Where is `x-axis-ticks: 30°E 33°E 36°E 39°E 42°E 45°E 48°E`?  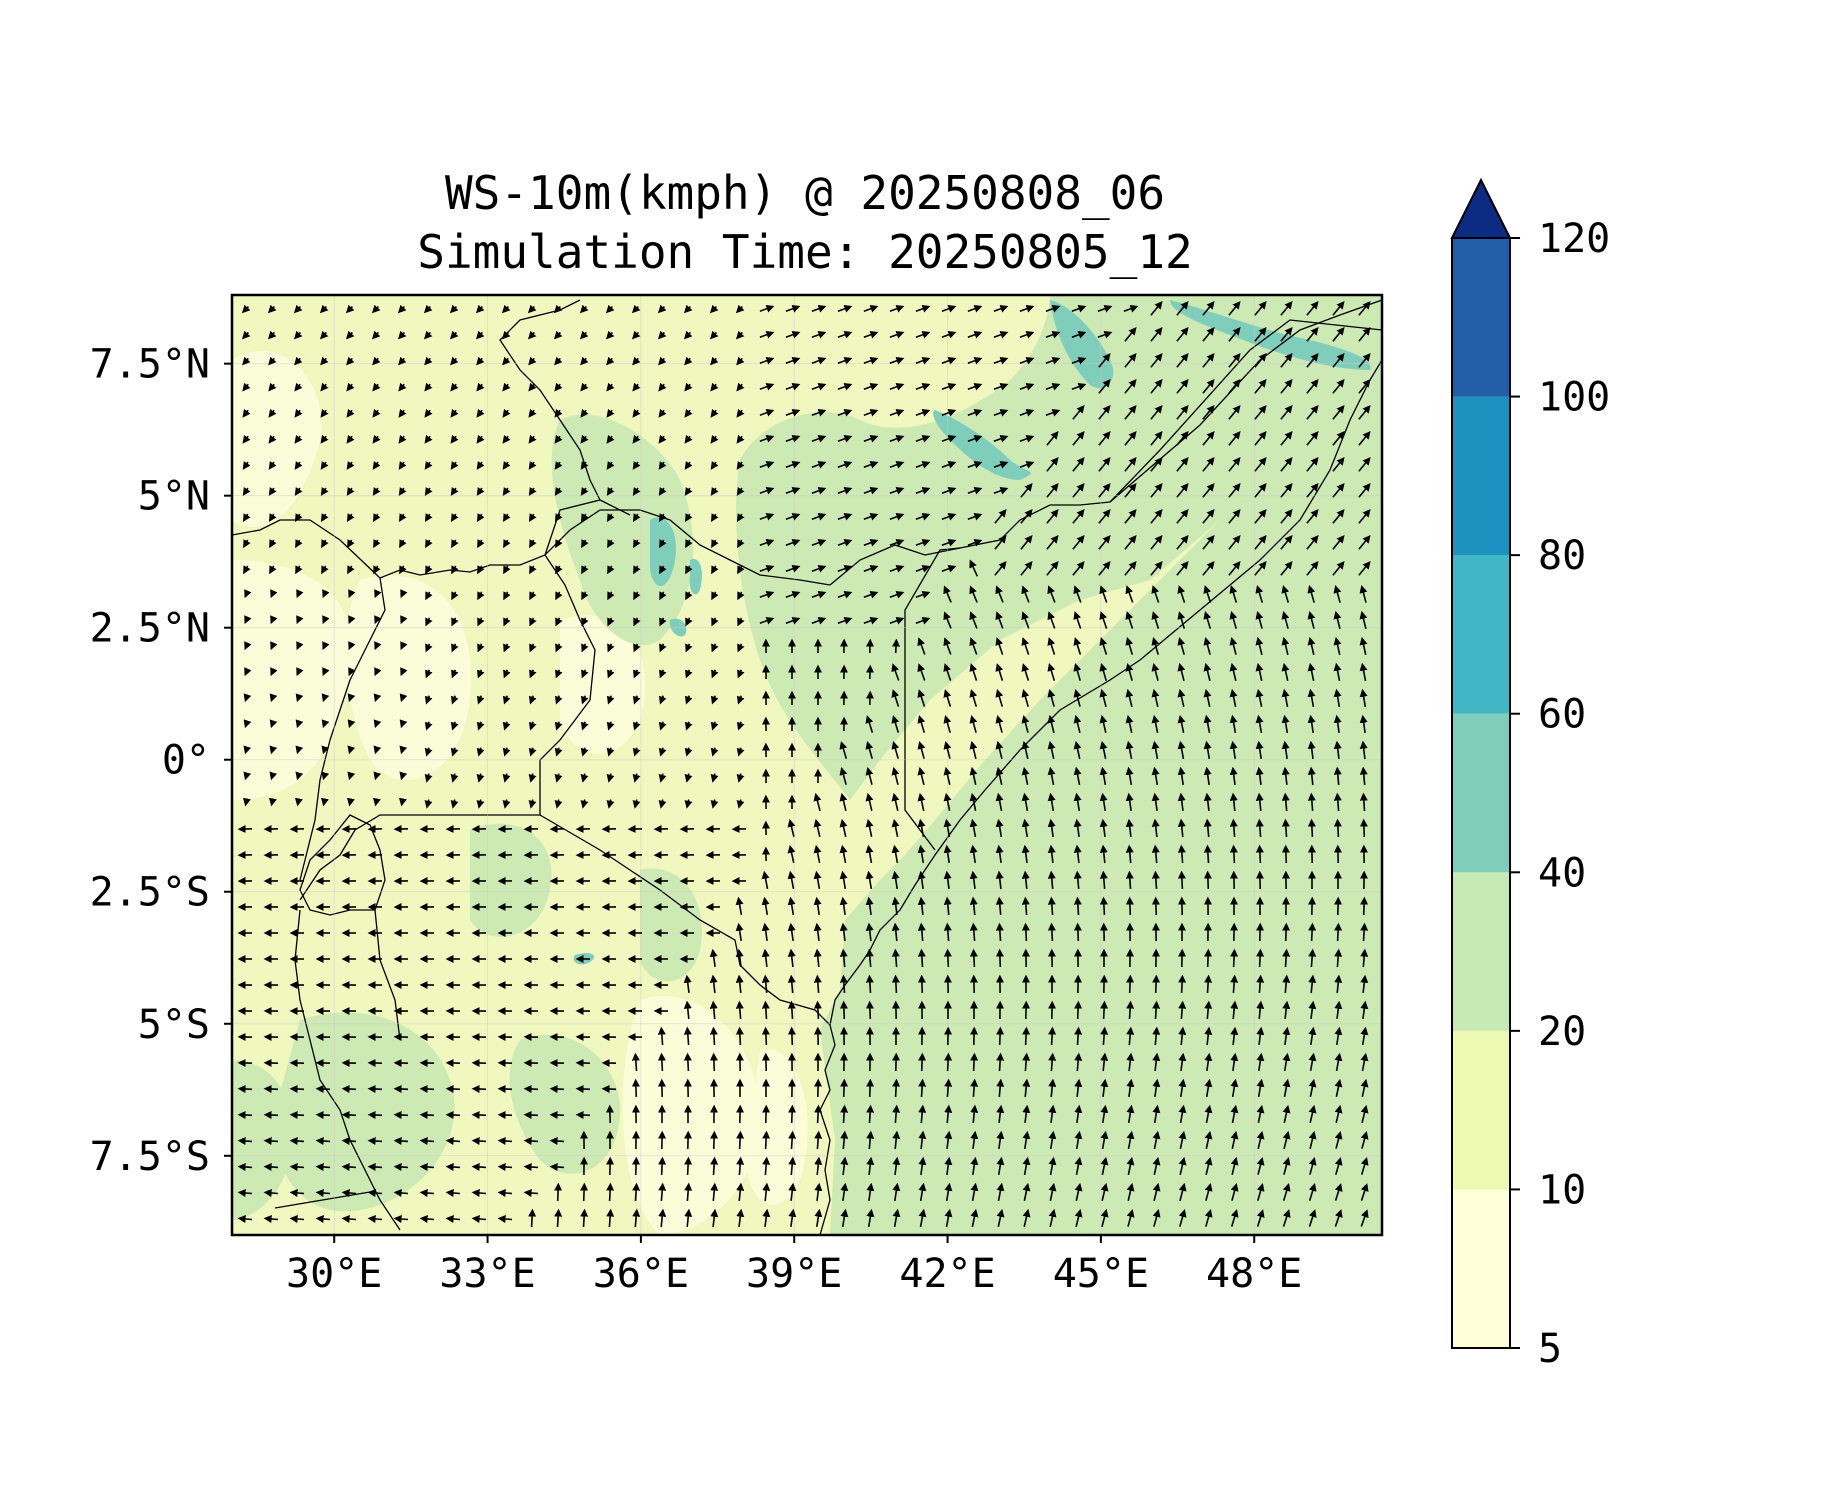 x-axis-ticks: 30°E 33°E 36°E 39°E 42°E 45°E 48°E is located at coordinates (794, 1266).